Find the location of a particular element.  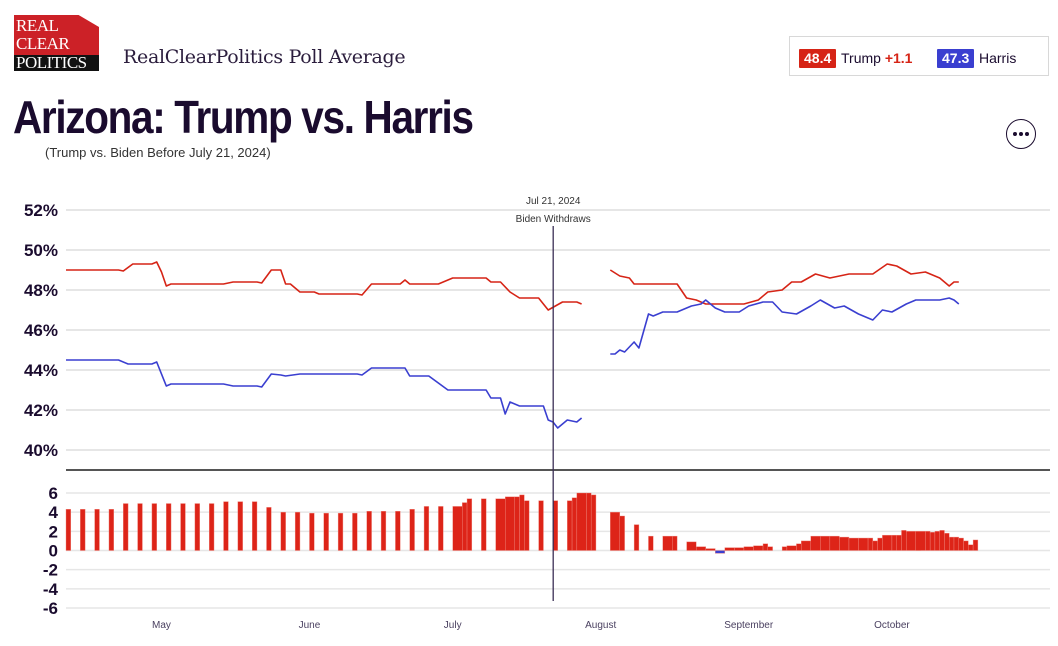

event-description-label: Biden Withdraws is located at coordinates (553, 219).